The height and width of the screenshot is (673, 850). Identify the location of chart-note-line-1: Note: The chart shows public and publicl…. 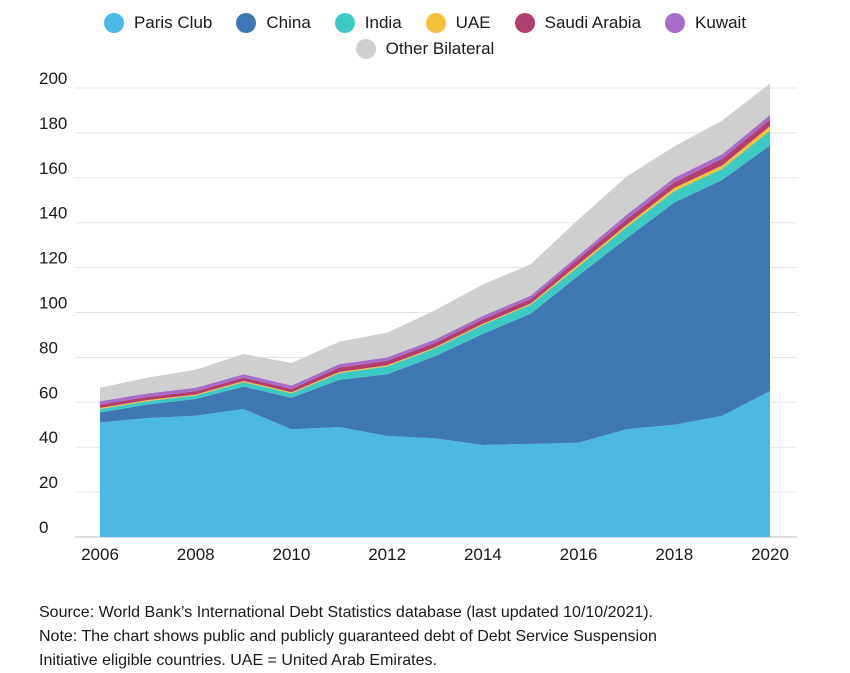
(348, 636).